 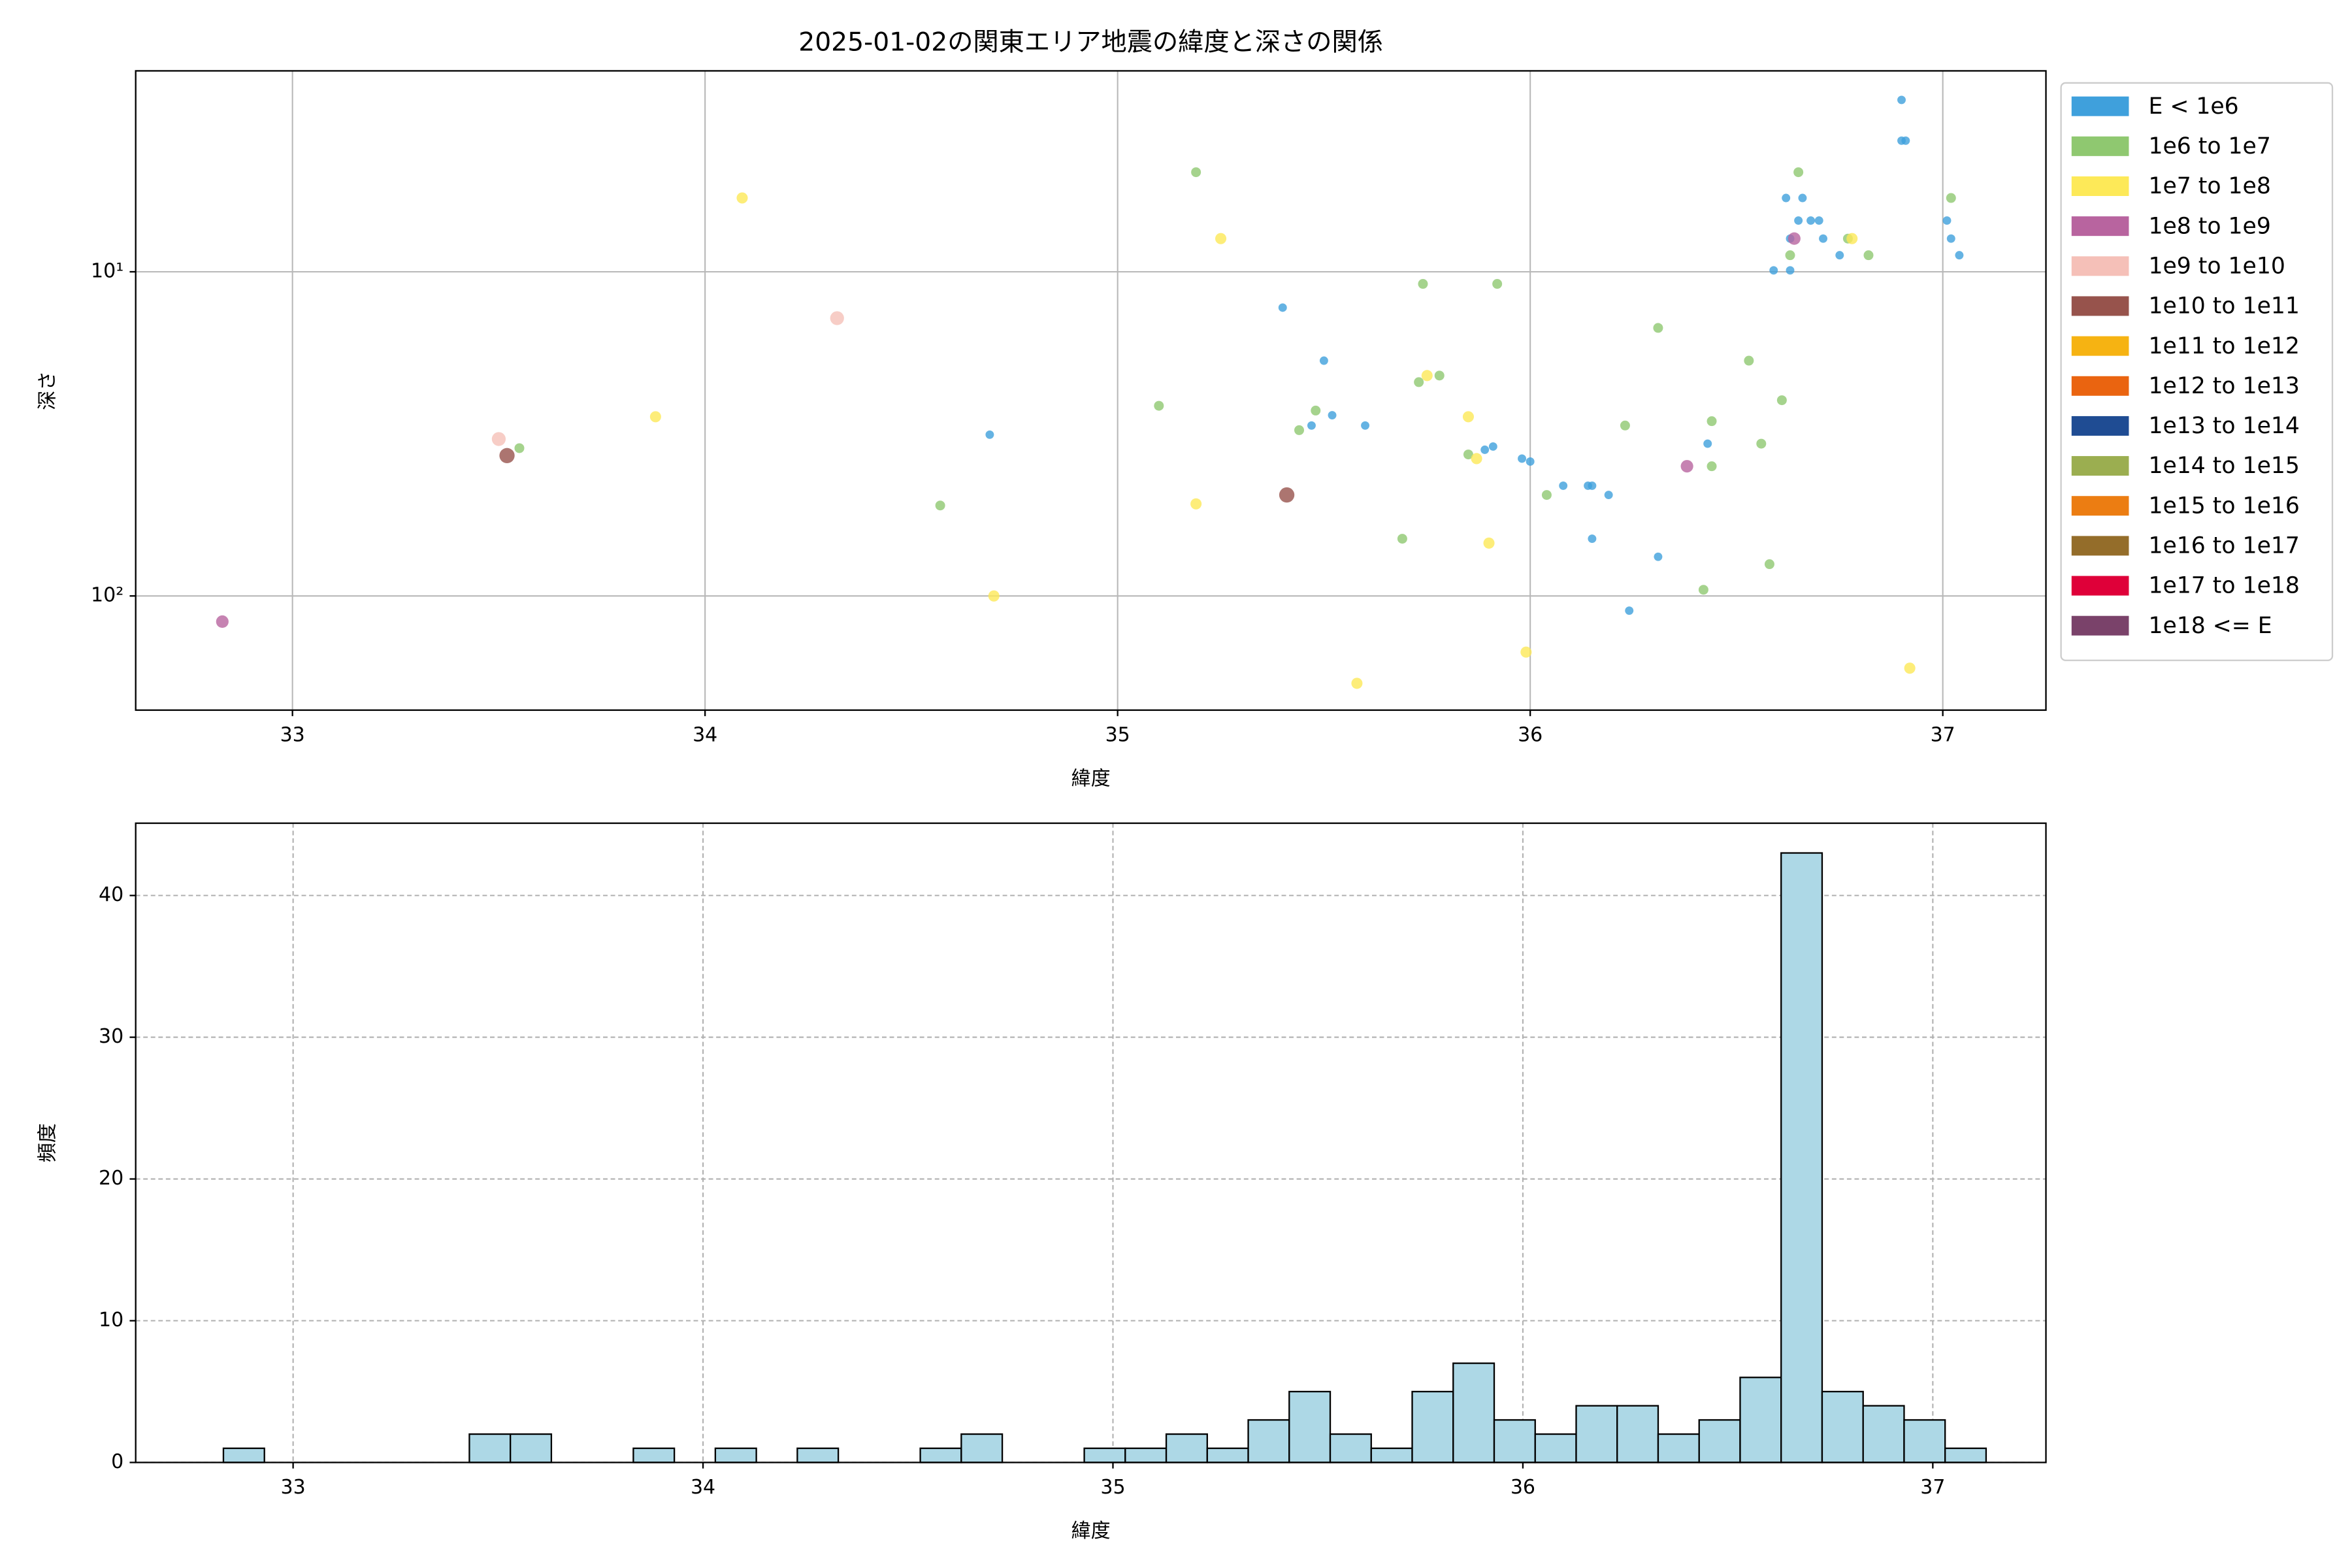 What do you see at coordinates (293, 1487) in the screenshot?
I see `x-tick-label: 33` at bounding box center [293, 1487].